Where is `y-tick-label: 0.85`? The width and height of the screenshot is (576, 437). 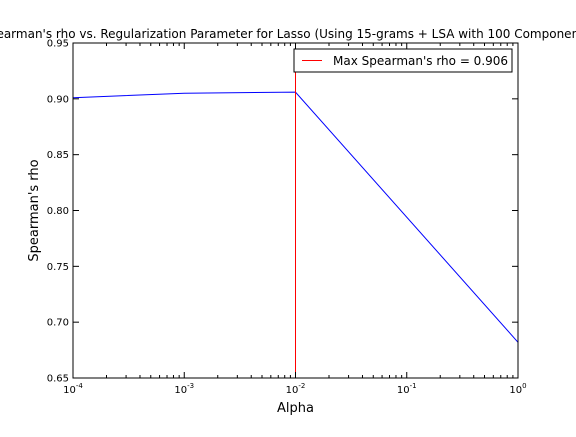
y-tick-label: 0.85 is located at coordinates (58, 155).